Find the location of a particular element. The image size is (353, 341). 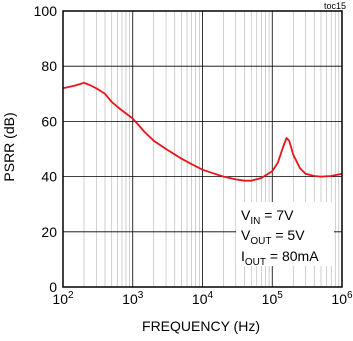

y-tick-label: 40 is located at coordinates (49, 177).